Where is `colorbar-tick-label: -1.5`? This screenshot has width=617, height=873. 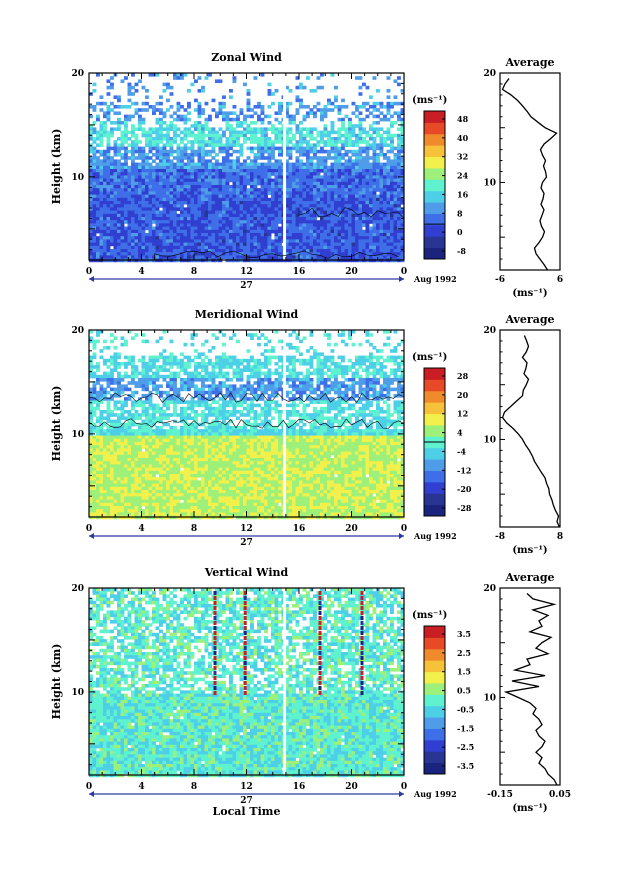
colorbar-tick-label: -1.5 is located at coordinates (465, 728).